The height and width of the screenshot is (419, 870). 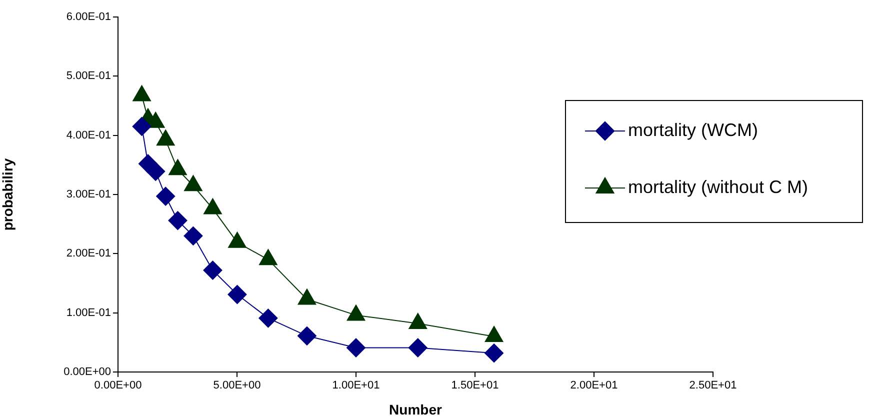 I want to click on x-tick-label: 1.00E+01, so click(x=356, y=386).